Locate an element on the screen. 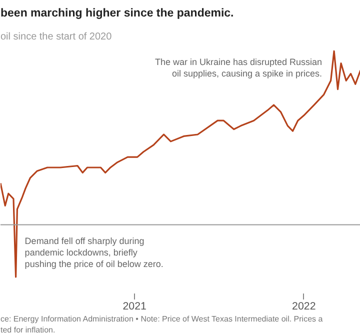 This screenshot has width=360, height=334. chart-subtitle: oil since the start of 2020 is located at coordinates (56, 37).